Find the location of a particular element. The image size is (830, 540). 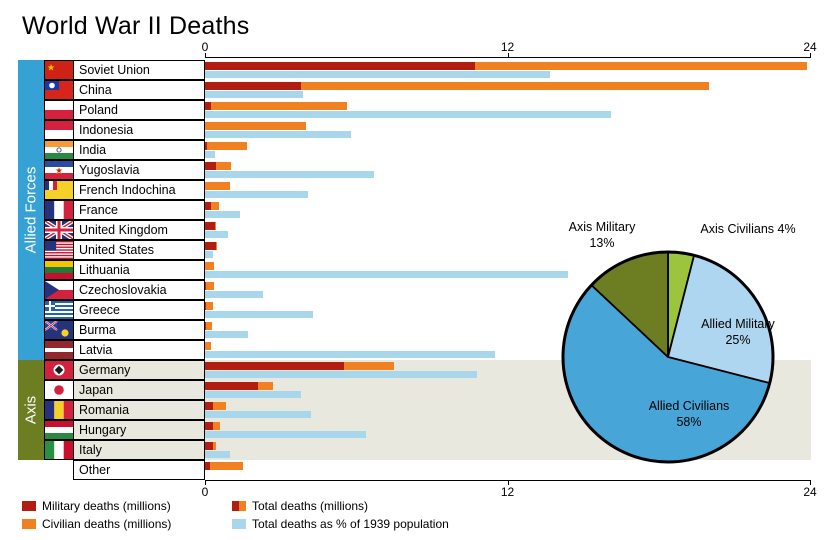

country-name: French Indochina is located at coordinates (127, 190).